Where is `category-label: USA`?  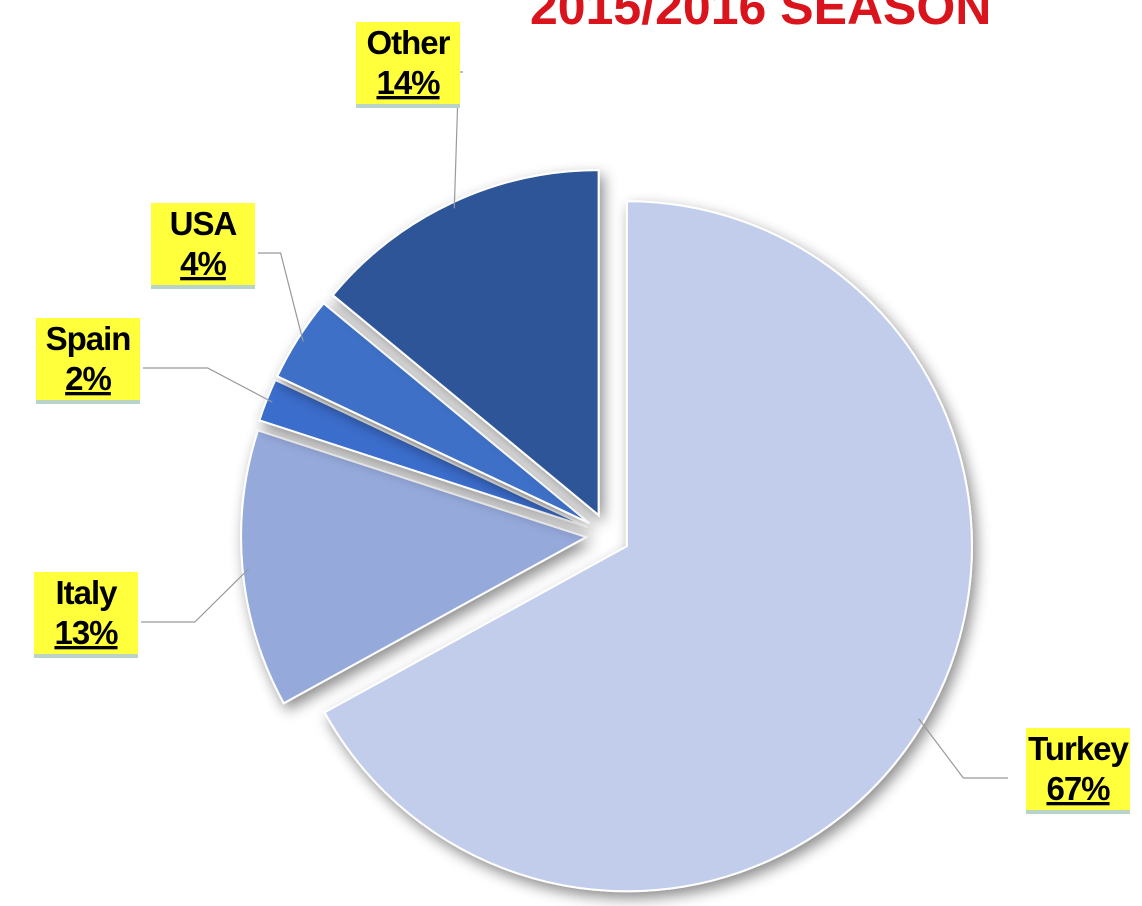
category-label: USA is located at coordinates (203, 223).